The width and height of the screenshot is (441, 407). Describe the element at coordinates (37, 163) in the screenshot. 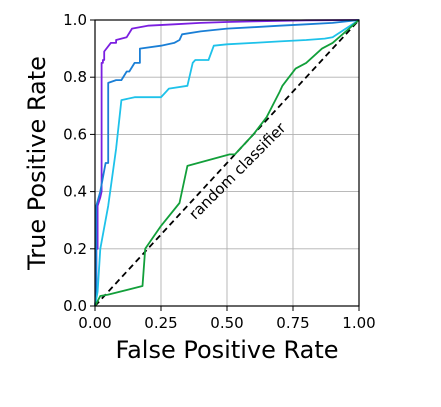

I see `y-axis-label: True Positive Rate` at that location.